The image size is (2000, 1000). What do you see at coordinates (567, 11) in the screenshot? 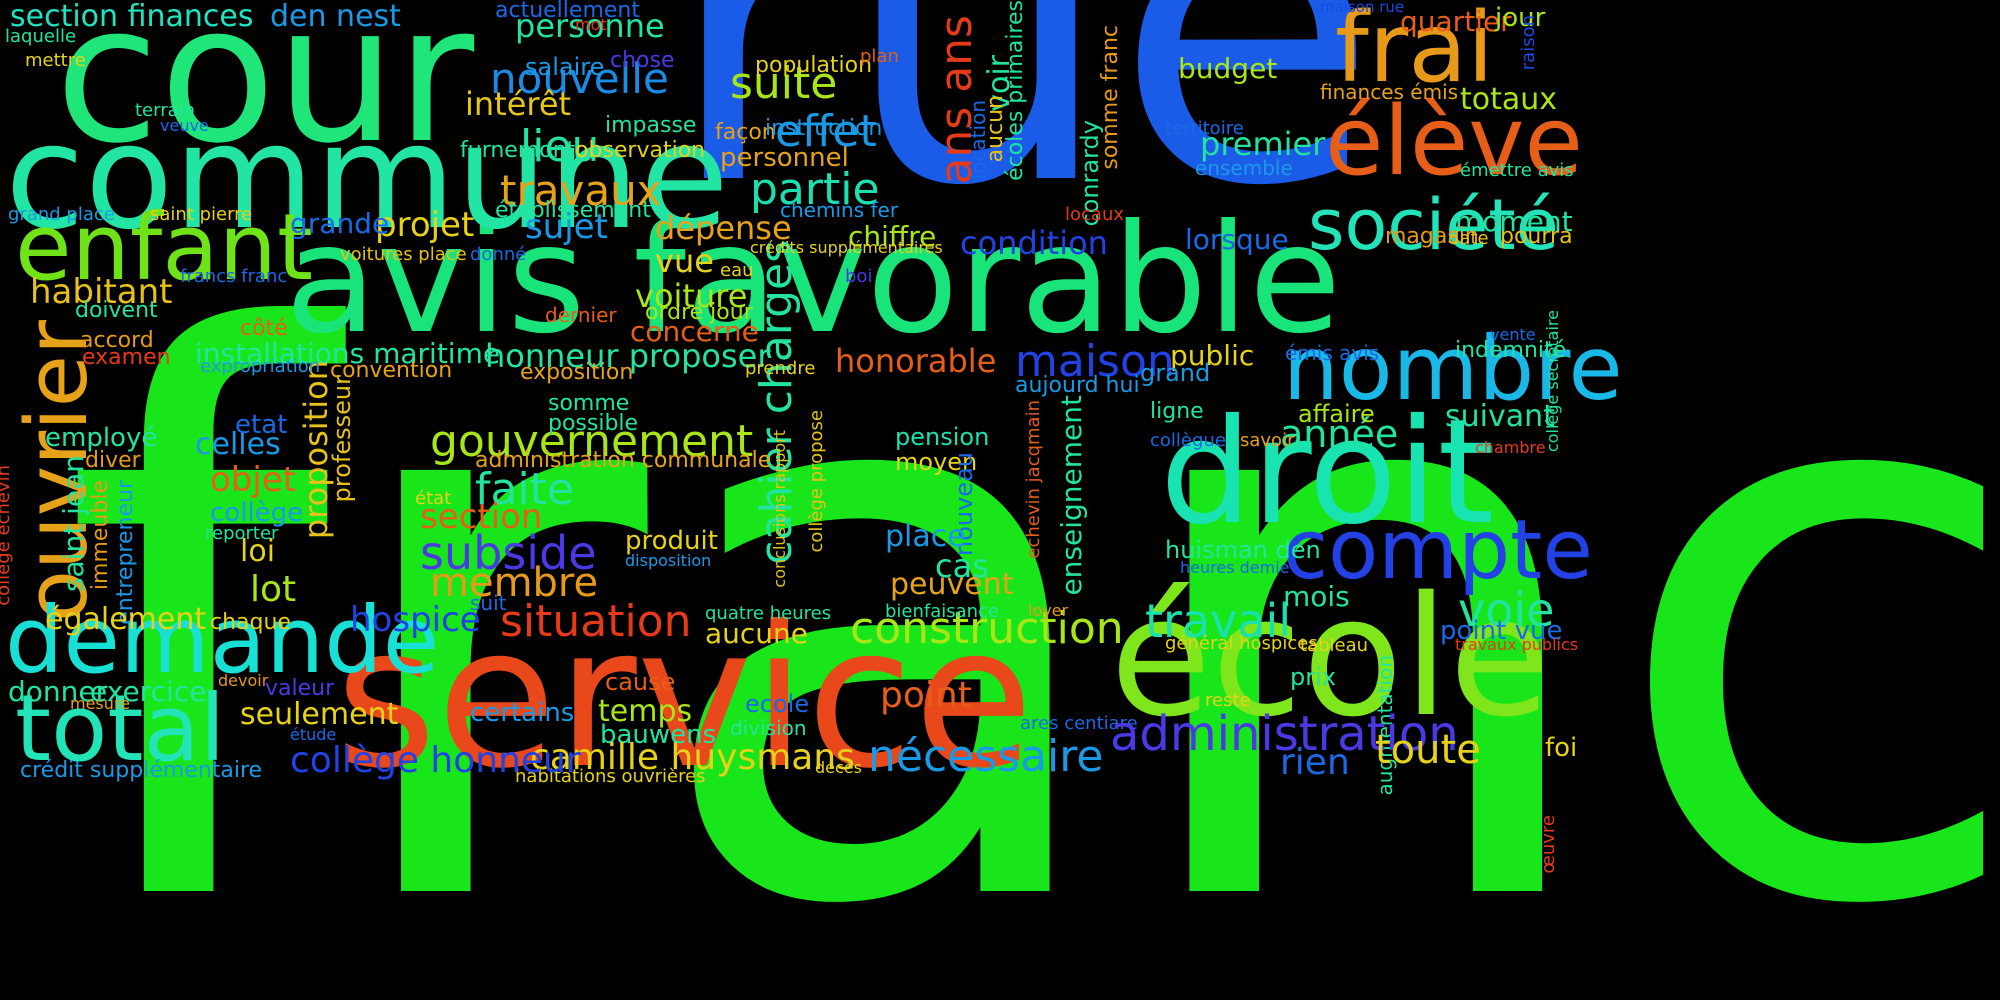
I see `word-actuellement: actuellement` at bounding box center [567, 11].